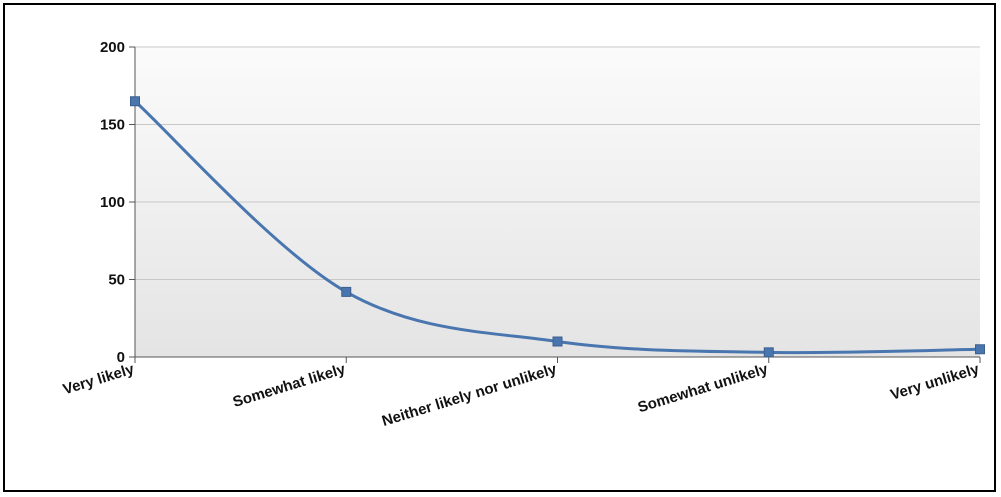 The height and width of the screenshot is (497, 1001). Describe the element at coordinates (703, 388) in the screenshot. I see `x-category-label: Somewhat unlikely` at that location.